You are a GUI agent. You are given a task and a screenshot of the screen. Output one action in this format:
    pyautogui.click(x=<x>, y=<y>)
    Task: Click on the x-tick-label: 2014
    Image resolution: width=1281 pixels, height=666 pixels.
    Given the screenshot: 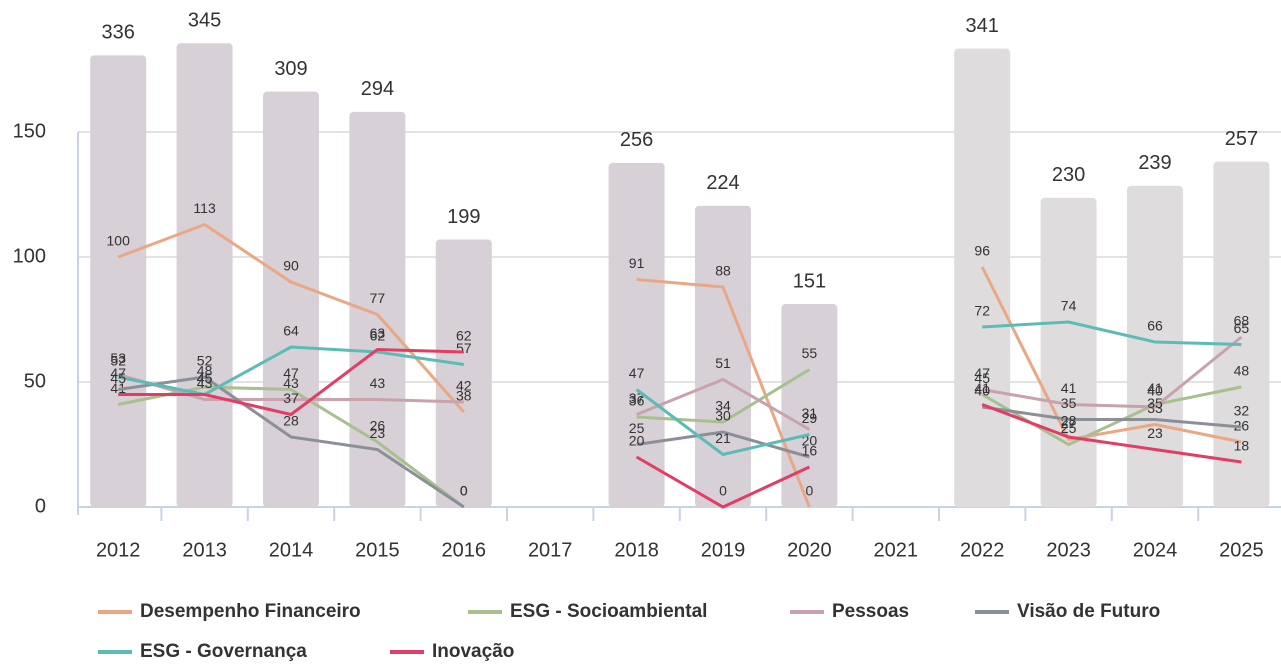 What is the action you would take?
    pyautogui.click(x=291, y=550)
    